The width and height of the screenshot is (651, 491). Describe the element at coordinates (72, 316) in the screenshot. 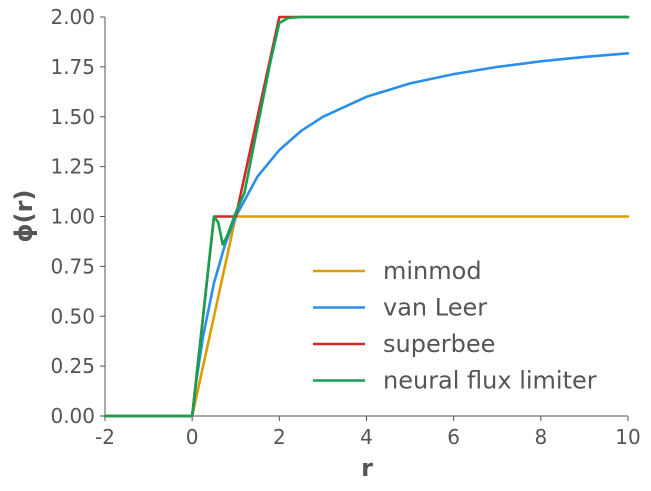

I see `y-tick-label: 0.50` at that location.